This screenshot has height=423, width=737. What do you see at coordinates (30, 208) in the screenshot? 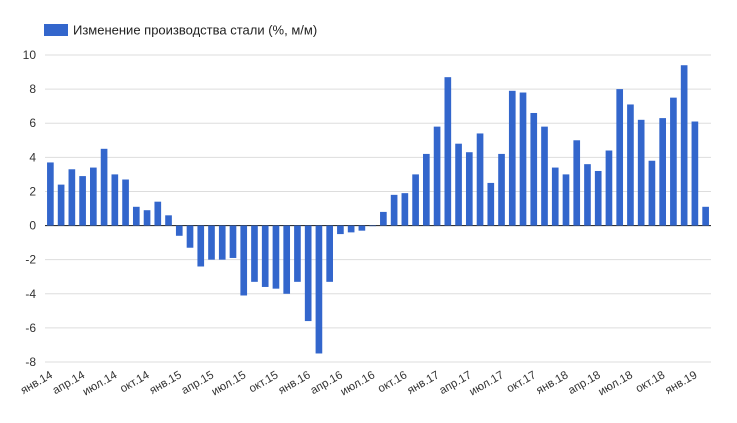
I see `y-axis-ticks: 10 8 6 4 2 0 -2 -4 -6 -8` at bounding box center [30, 208].